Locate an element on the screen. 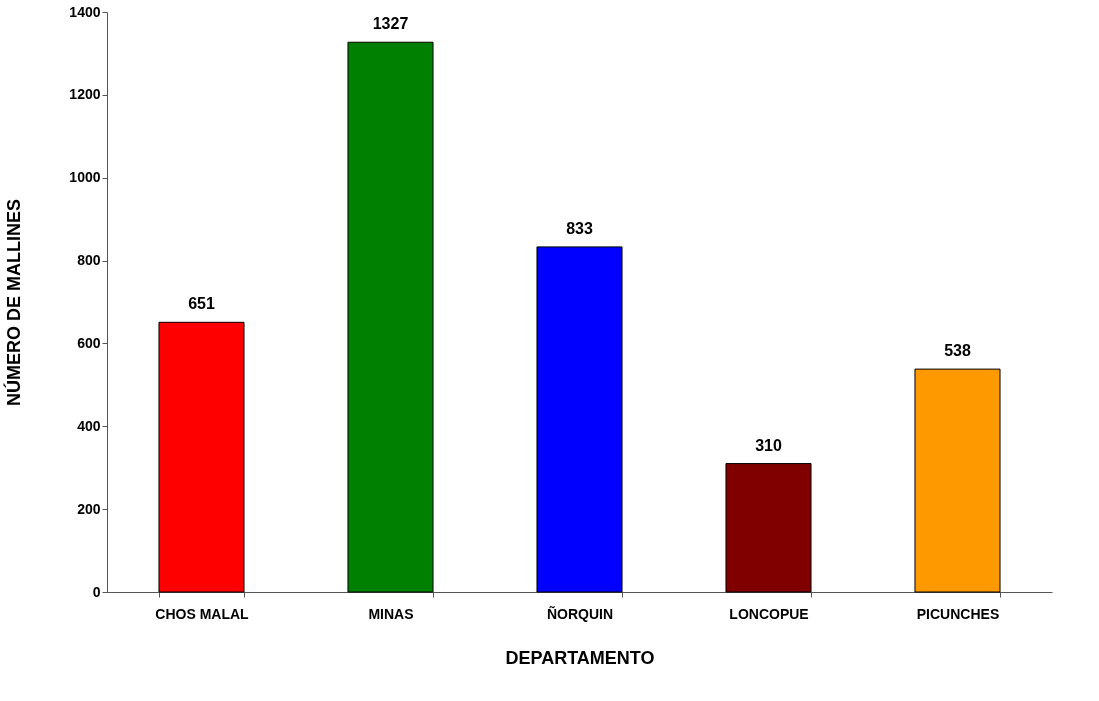 Image resolution: width=1099 pixels, height=701 pixels. y-tick-label: 600 is located at coordinates (89, 342).